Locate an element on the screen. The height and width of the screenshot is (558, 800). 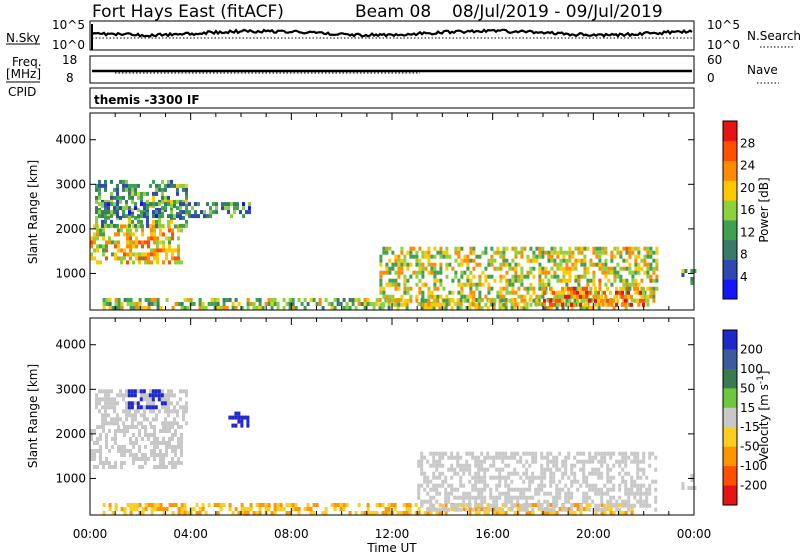
colorbar-tick-label: -15 is located at coordinates (750, 427).